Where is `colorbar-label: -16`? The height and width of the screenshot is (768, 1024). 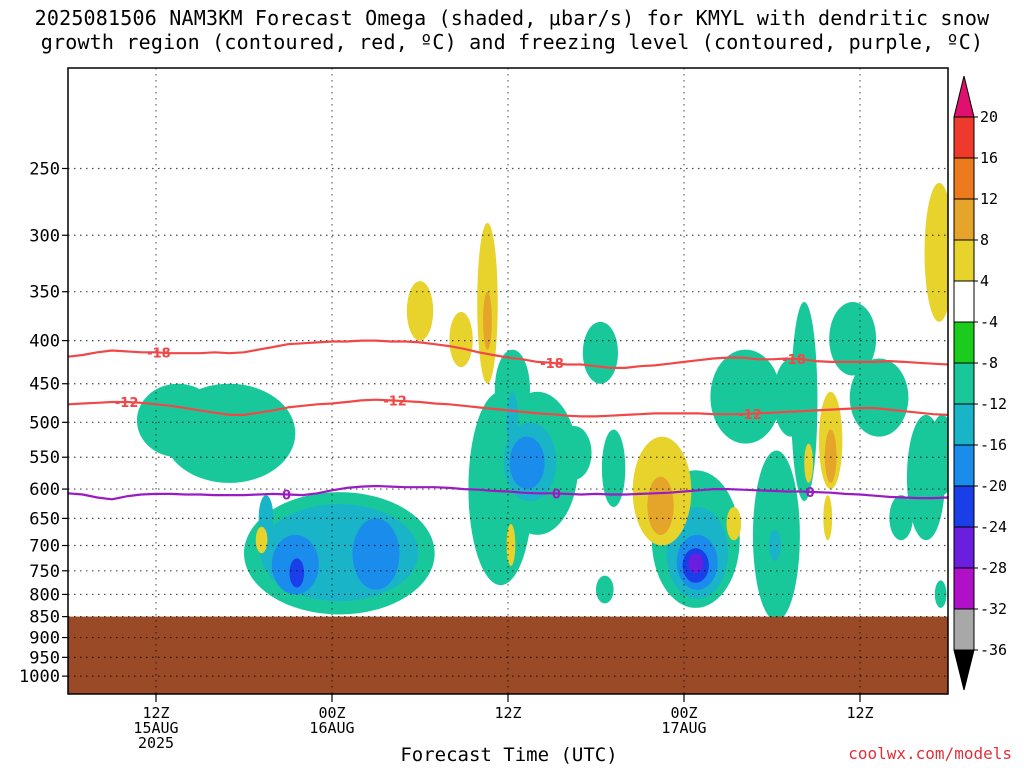 colorbar-label: -16 is located at coordinates (993, 445).